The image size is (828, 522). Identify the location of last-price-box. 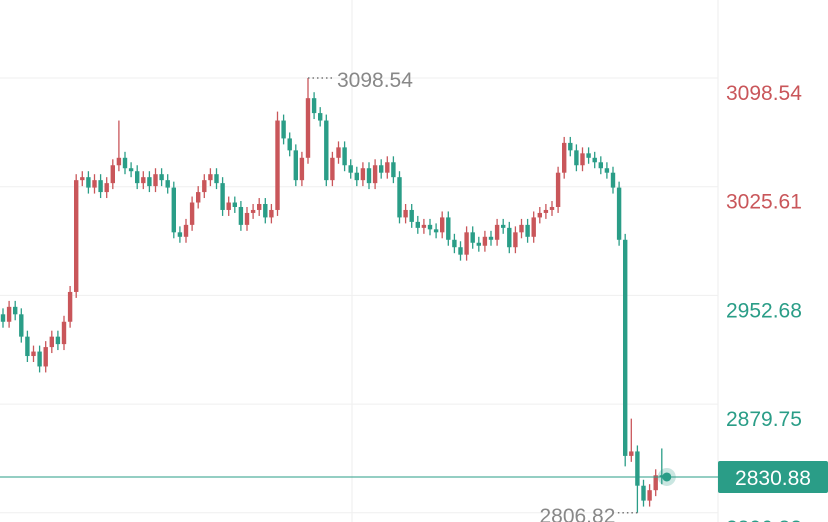
(773, 476).